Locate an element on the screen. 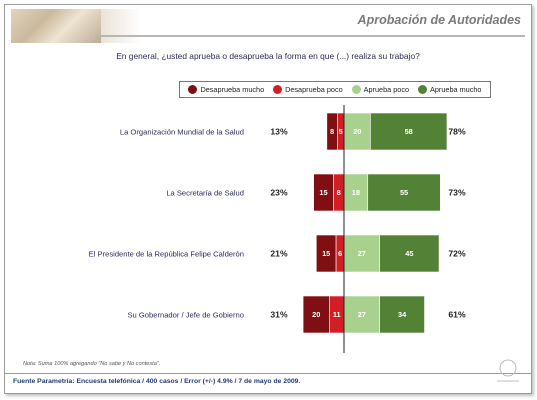 This screenshot has height=400, width=537. approve-total: 78% is located at coordinates (457, 132).